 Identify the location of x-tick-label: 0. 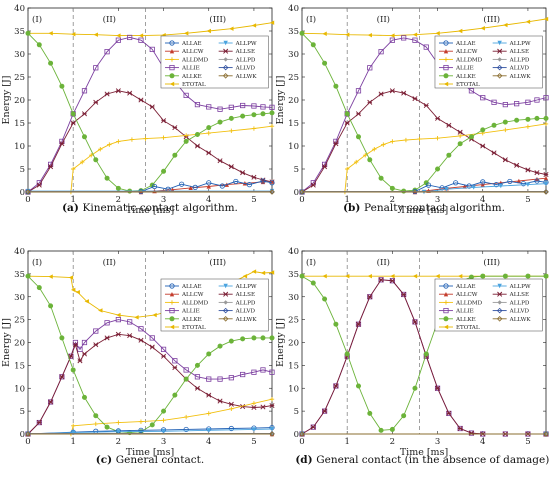
(301, 442).